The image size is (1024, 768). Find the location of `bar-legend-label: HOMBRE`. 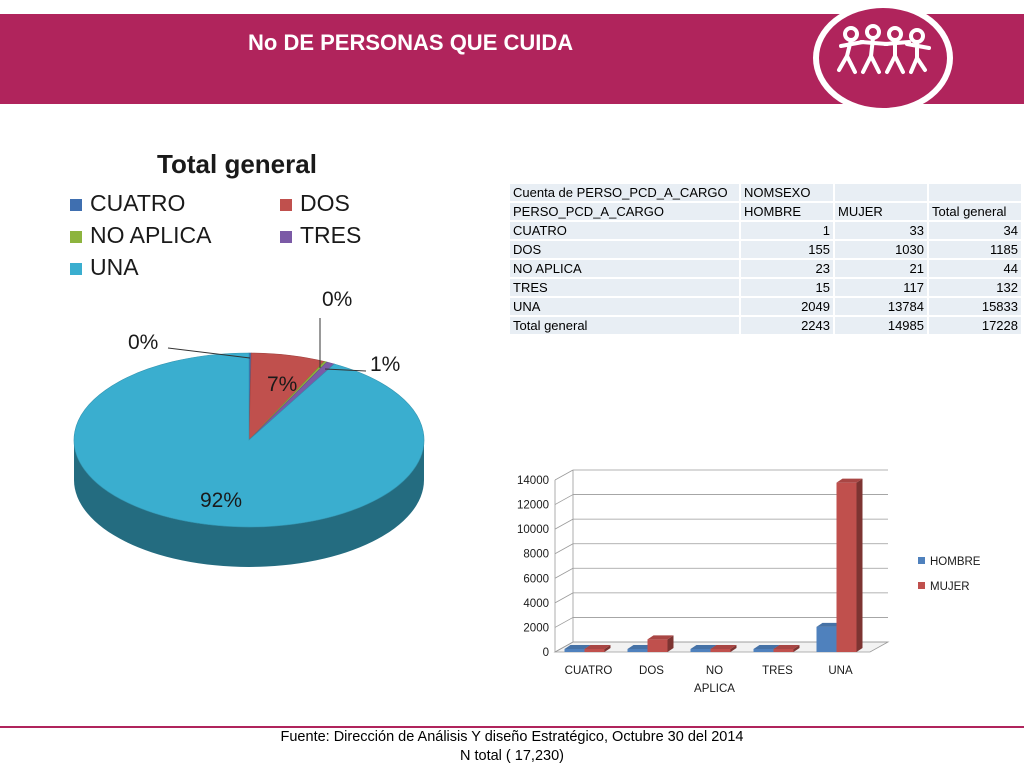

bar-legend-label: HOMBRE is located at coordinates (955, 562).